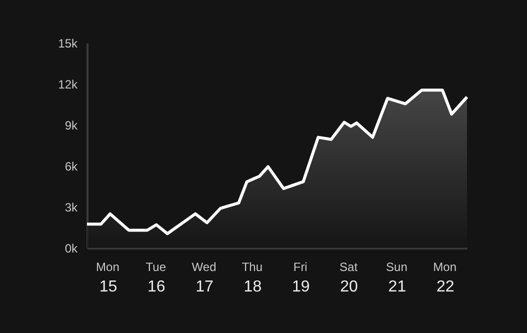  Describe the element at coordinates (445, 287) in the screenshot. I see `x-tick-label: 22` at that location.